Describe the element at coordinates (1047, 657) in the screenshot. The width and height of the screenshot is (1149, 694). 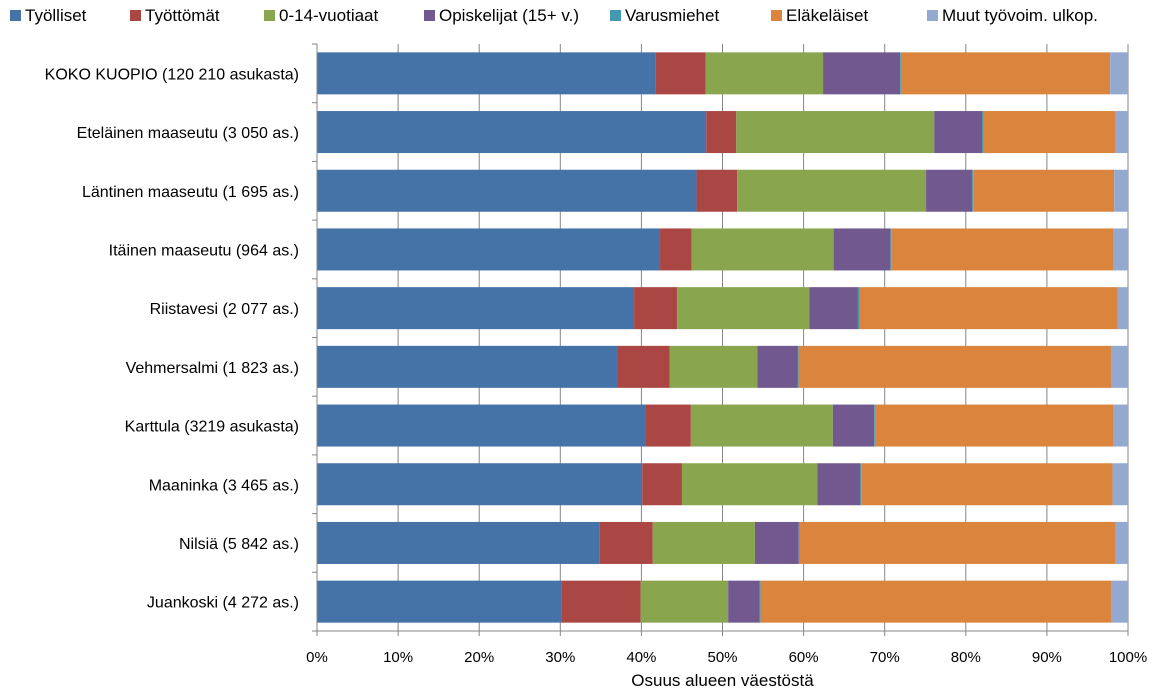
I see `x-tick-label: 90%` at that location.